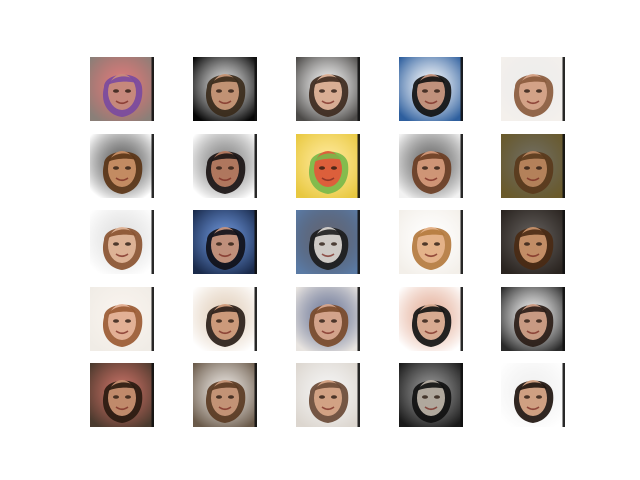  I want to click on face-tile-r1c1, so click(122, 89).